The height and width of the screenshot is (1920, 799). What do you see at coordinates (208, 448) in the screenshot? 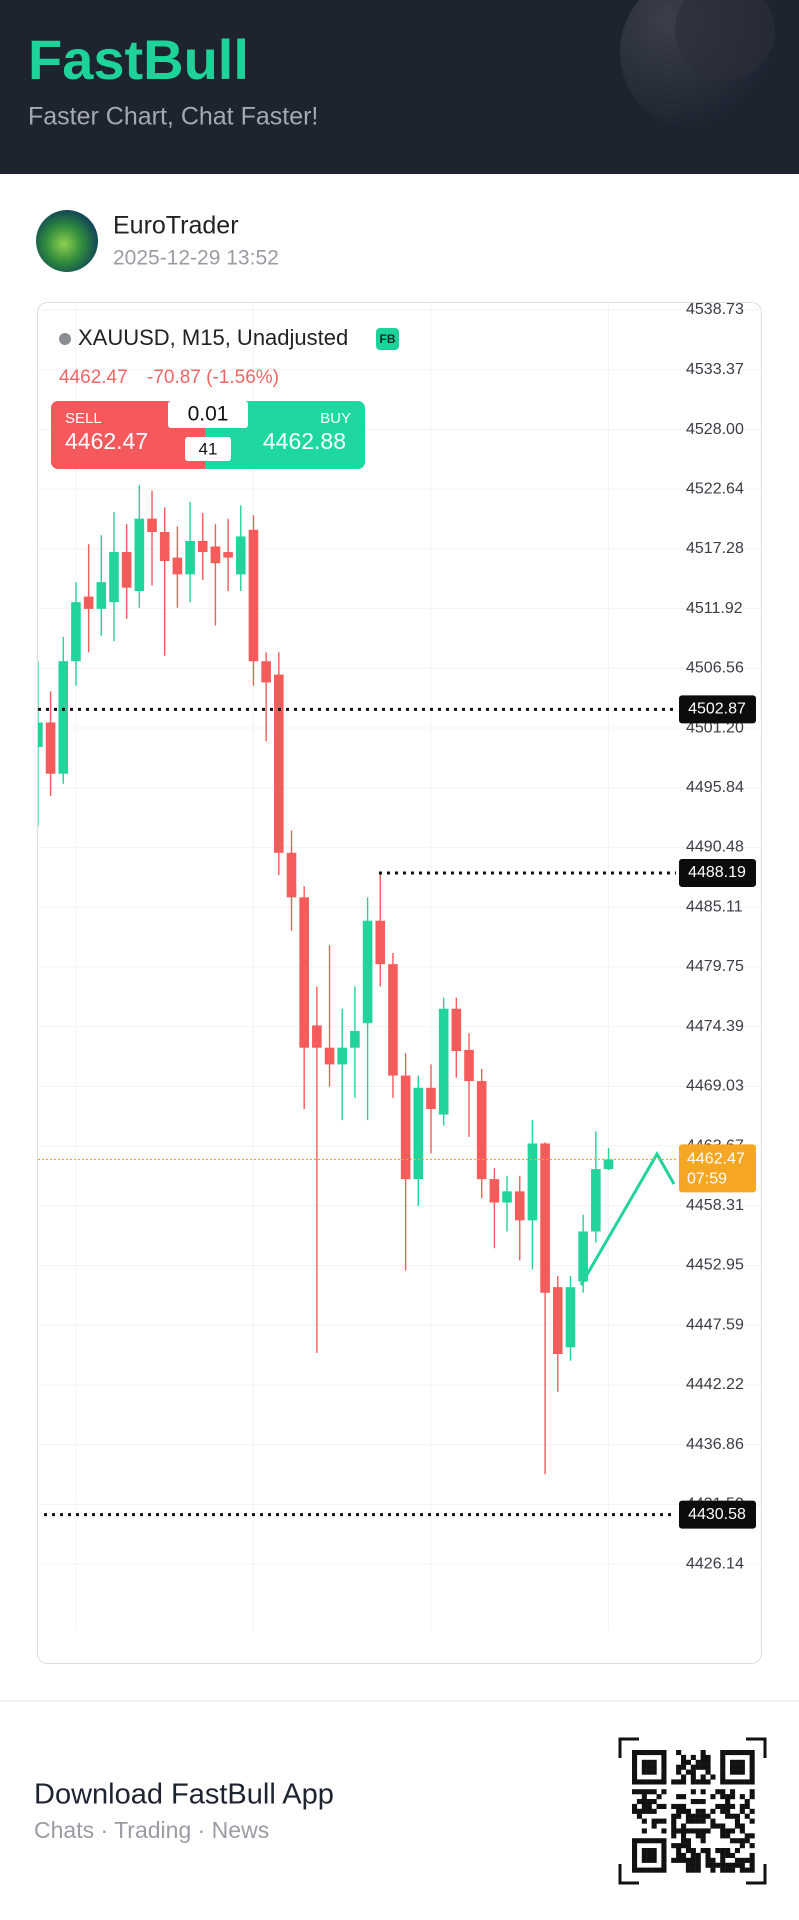
I see `spread: 41` at bounding box center [208, 448].